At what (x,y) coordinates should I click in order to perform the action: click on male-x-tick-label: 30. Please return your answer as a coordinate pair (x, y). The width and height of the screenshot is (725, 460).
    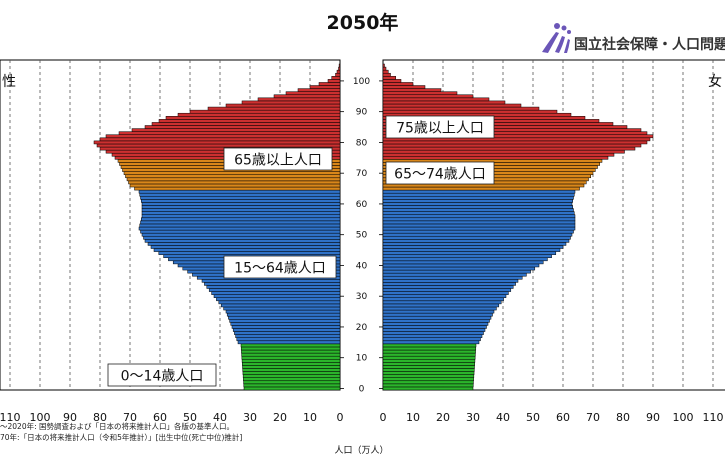
    Looking at the image, I should click on (250, 417).